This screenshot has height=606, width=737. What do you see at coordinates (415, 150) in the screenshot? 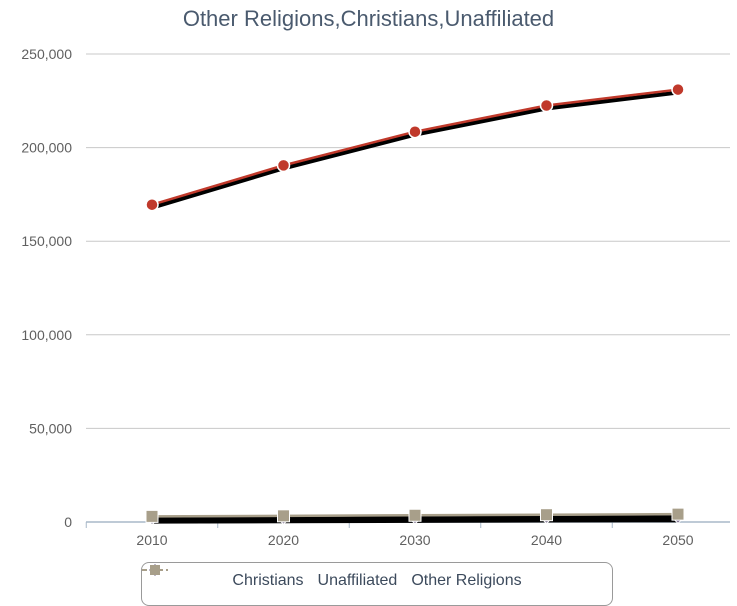
I see `series-shadow-line` at bounding box center [415, 150].